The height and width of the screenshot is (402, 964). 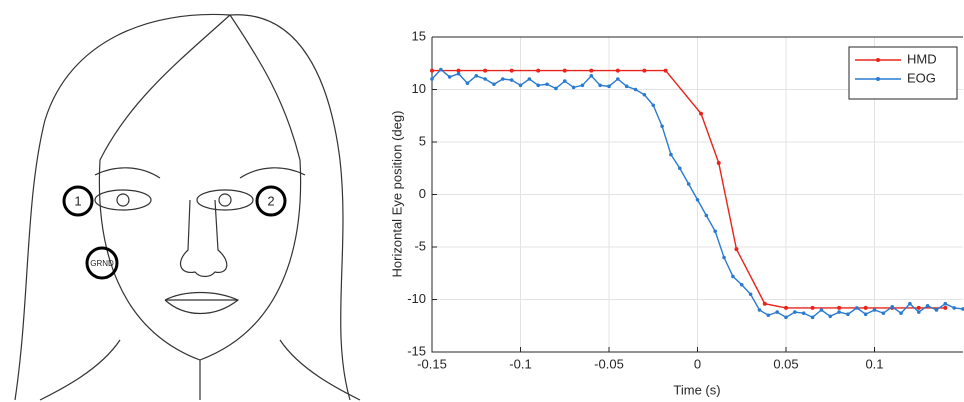 I want to click on legend-label: EOG, so click(x=921, y=77).